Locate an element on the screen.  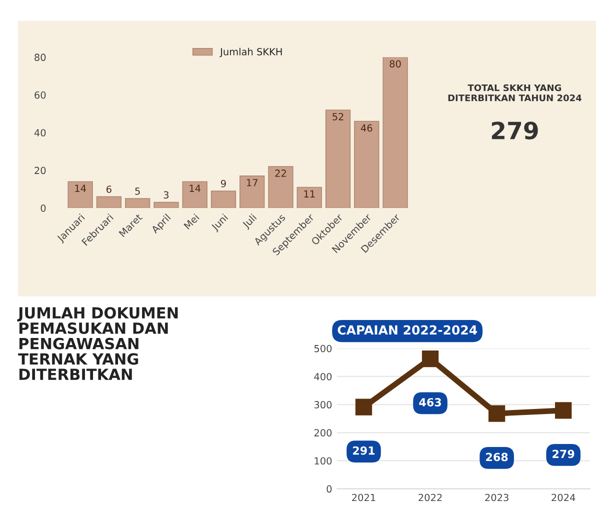
x-tick-label: Mei is located at coordinates (191, 222).